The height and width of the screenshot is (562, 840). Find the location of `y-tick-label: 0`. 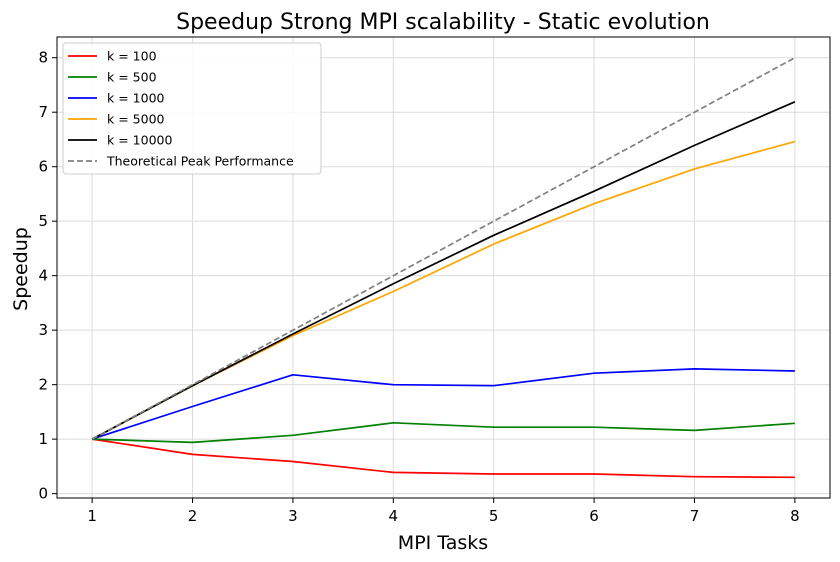

y-tick-label: 0 is located at coordinates (43, 494).